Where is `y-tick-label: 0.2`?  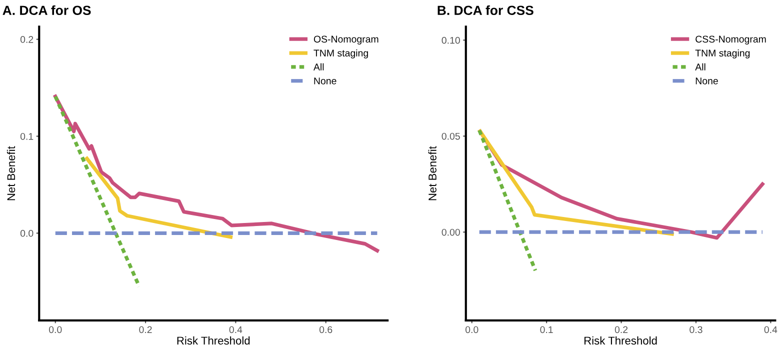 y-tick-label: 0.2 is located at coordinates (27, 39).